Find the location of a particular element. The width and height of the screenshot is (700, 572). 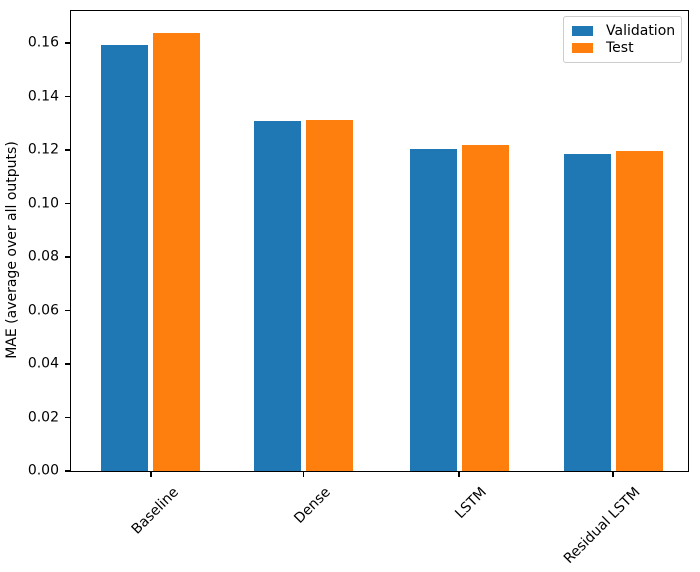

legend: Validation Test is located at coordinates (622, 39).